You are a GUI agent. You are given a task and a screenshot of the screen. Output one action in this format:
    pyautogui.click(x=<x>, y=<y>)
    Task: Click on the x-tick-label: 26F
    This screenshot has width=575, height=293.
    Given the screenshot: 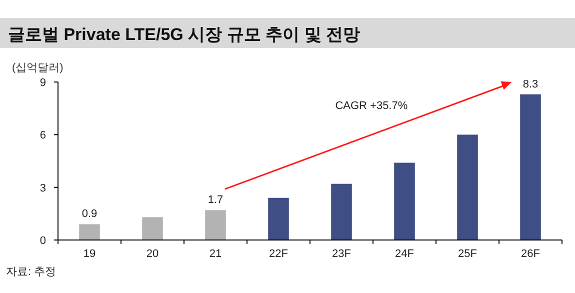 What is the action you would take?
    pyautogui.click(x=530, y=254)
    